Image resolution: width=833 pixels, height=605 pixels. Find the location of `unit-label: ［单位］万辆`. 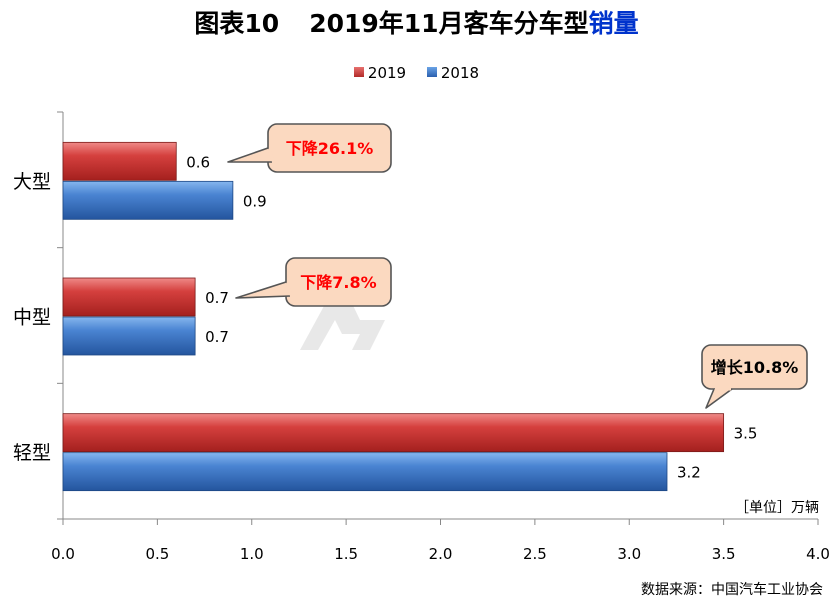

unit-label: ［单位］万辆 is located at coordinates (777, 508).